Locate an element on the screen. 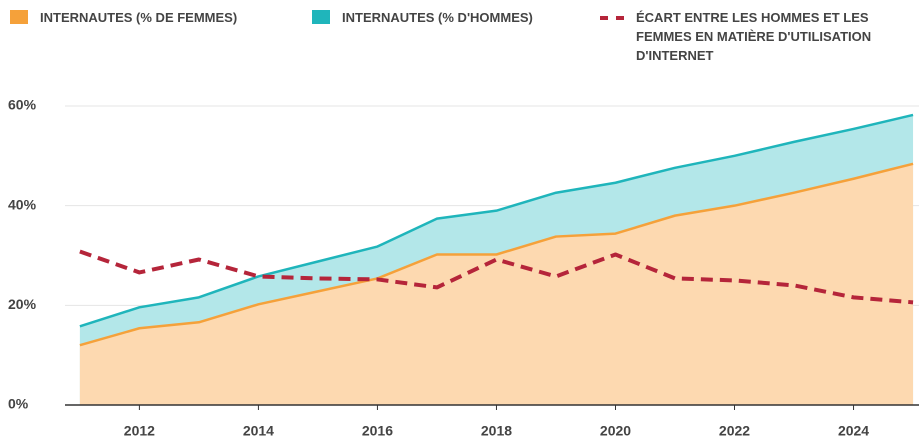 The width and height of the screenshot is (919, 443). x-tick-label: 2022 is located at coordinates (734, 431).